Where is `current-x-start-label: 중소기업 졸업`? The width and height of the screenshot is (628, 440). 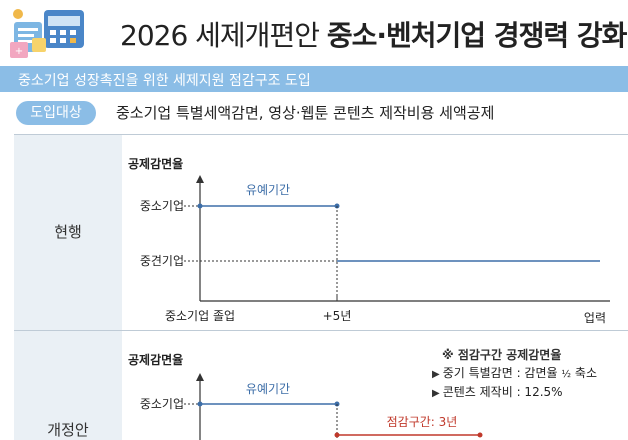 current-x-start-label: 중소기업 졸업 is located at coordinates (200, 316).